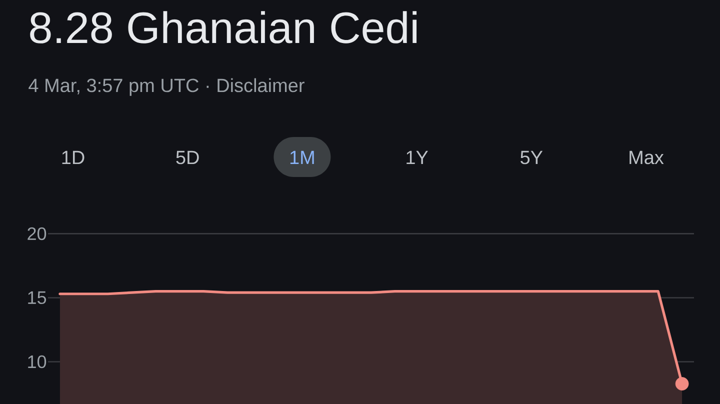  Describe the element at coordinates (37, 233) in the screenshot. I see `y-tick-label: 20` at that location.